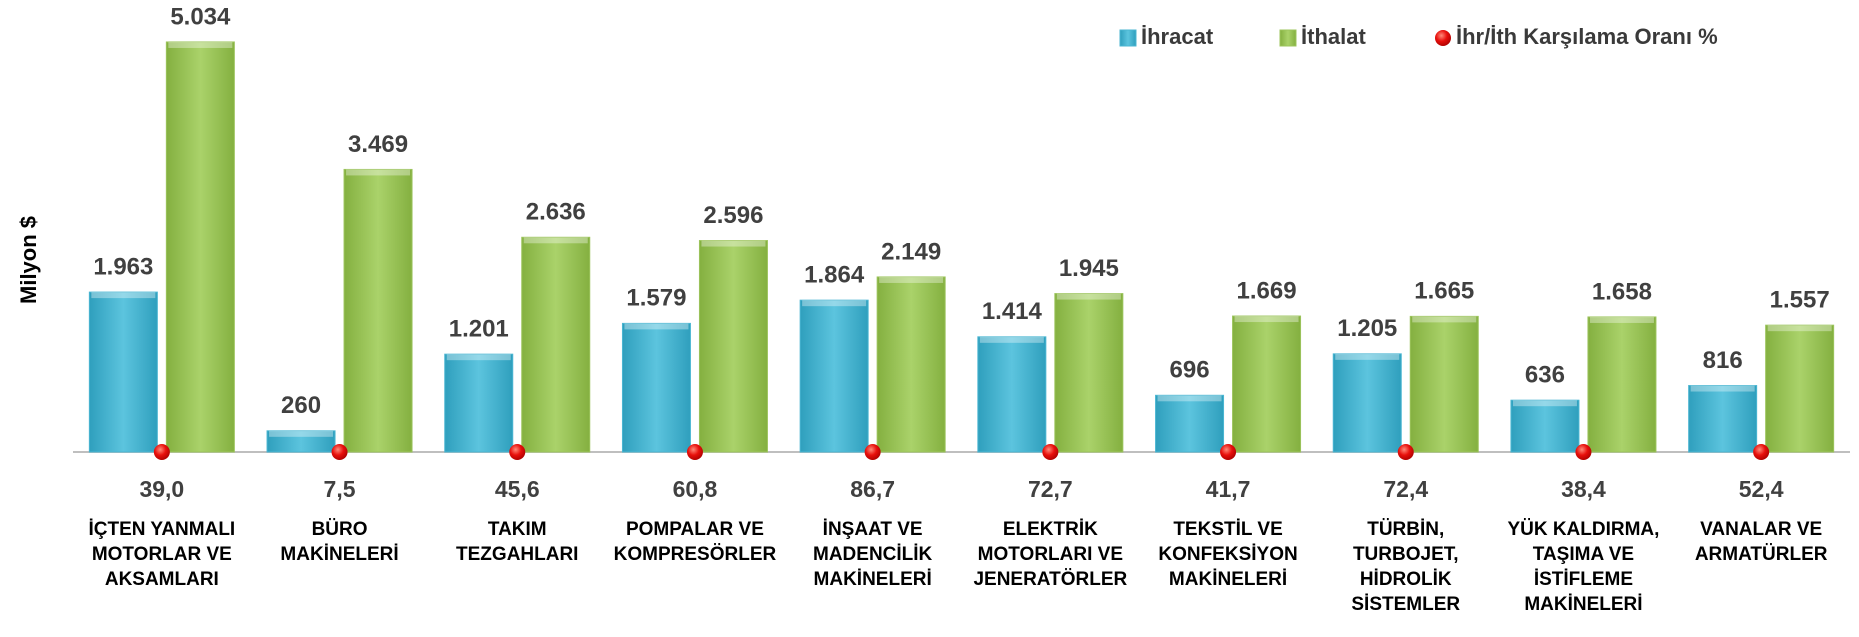 The image size is (1859, 637). I want to click on value-label: 2.149, so click(911, 251).